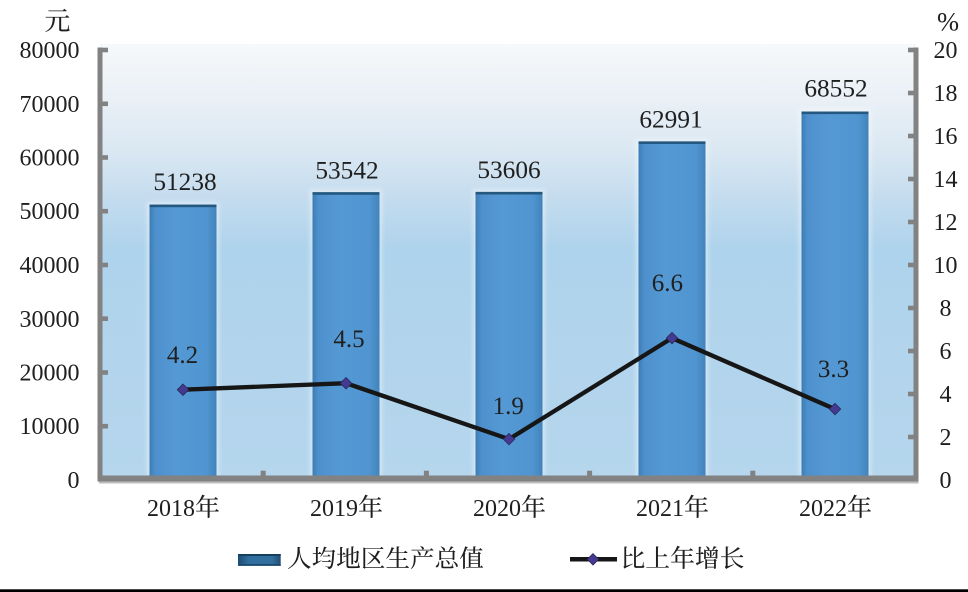 This screenshot has height=592, width=968. I want to click on svg-text: 70000, so click(50, 105).